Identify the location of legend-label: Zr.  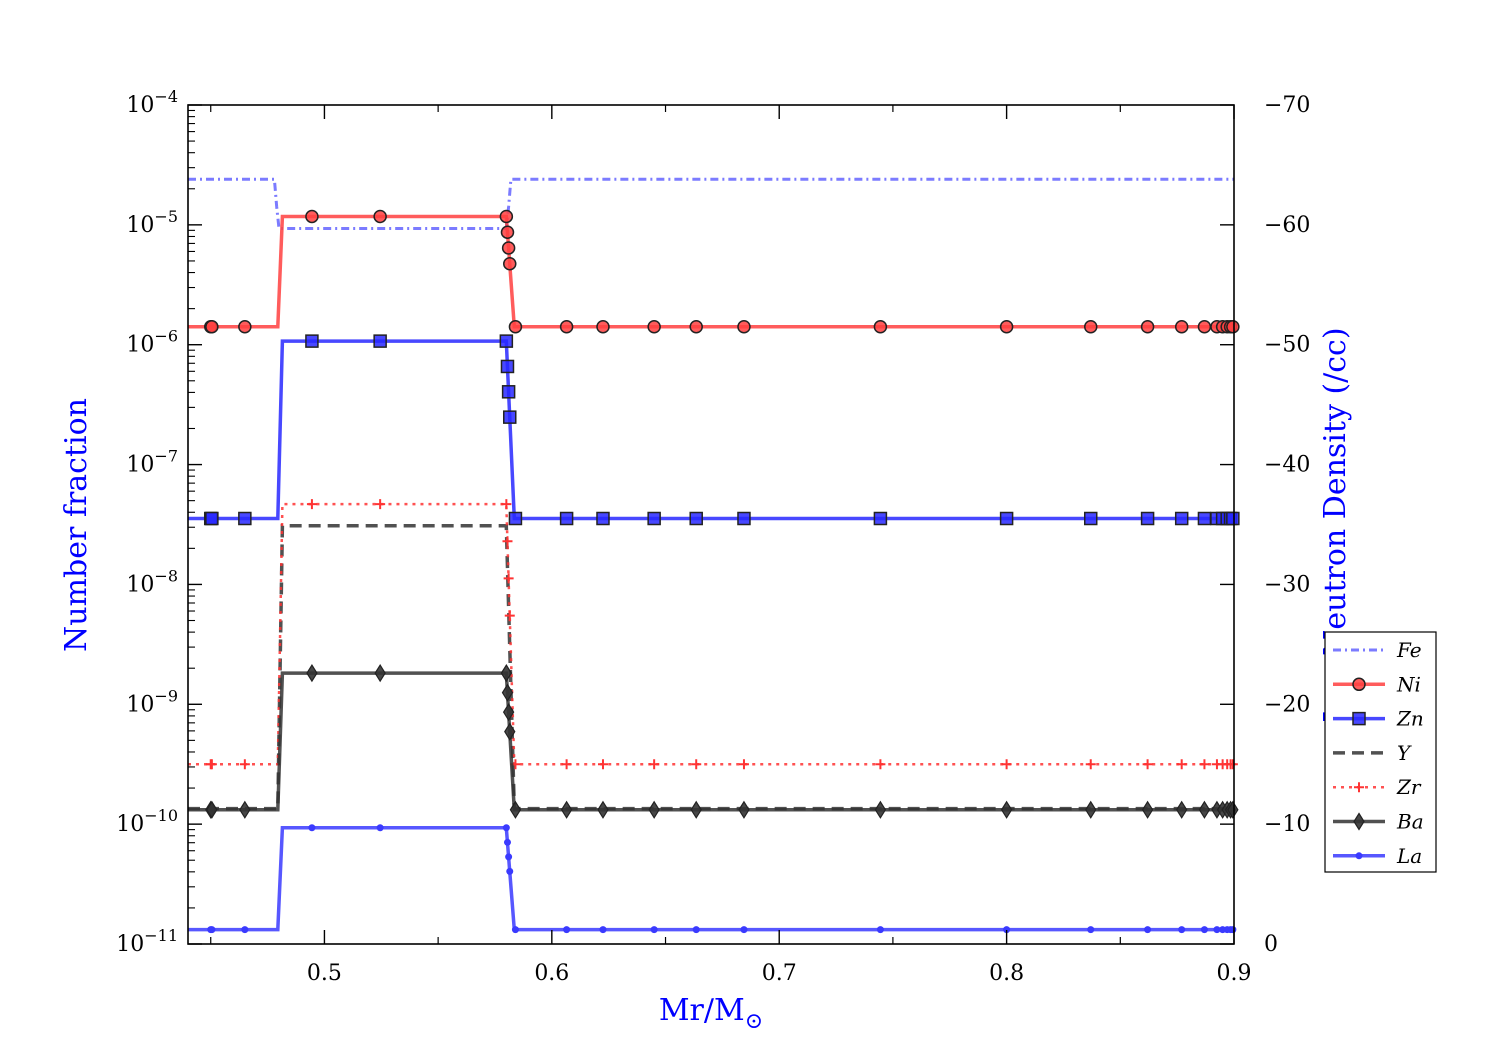
(1409, 787).